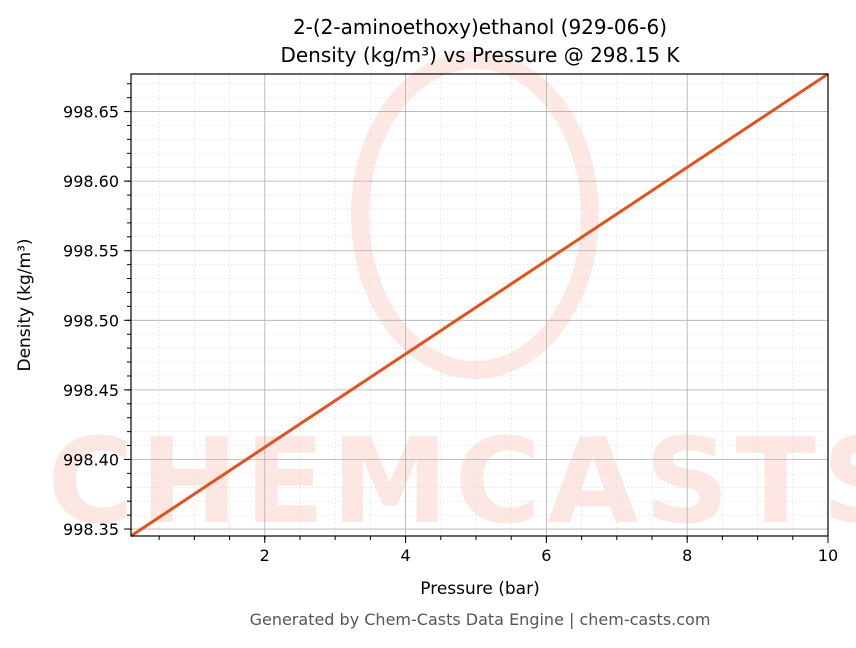  I want to click on x-tick-label: 8, so click(687, 555).